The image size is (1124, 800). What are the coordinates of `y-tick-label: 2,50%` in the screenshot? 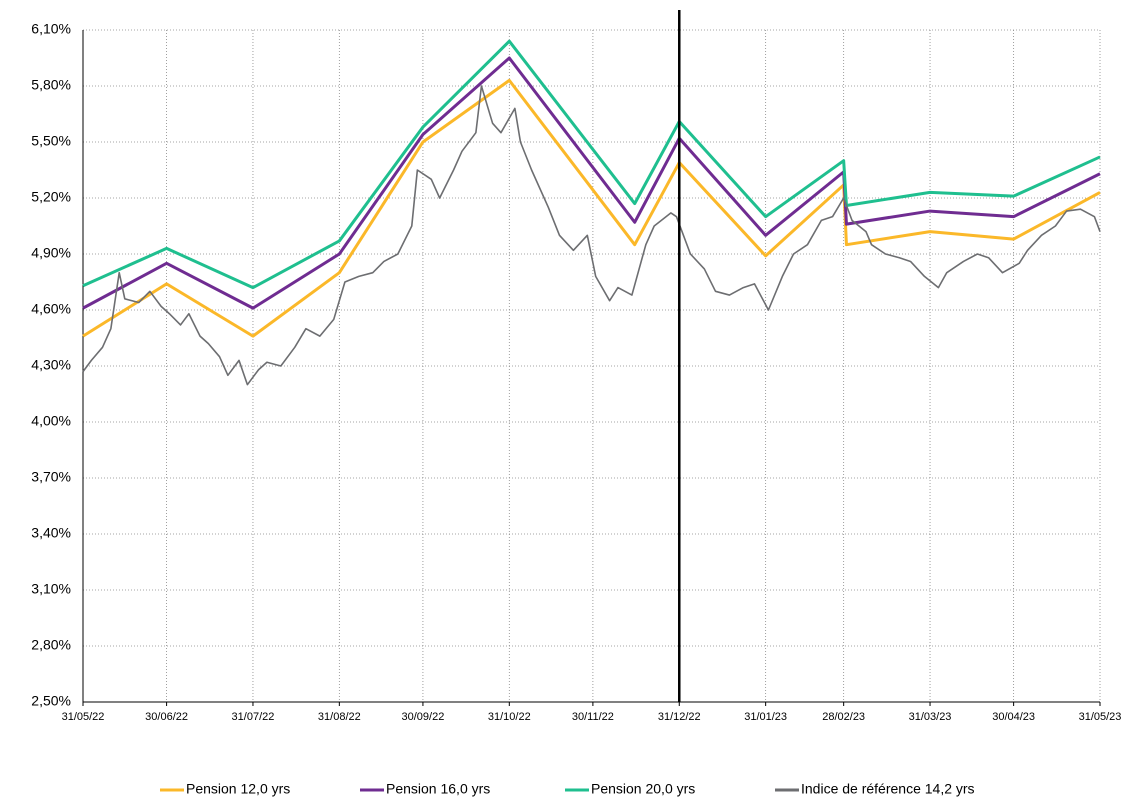 It's located at (51, 701).